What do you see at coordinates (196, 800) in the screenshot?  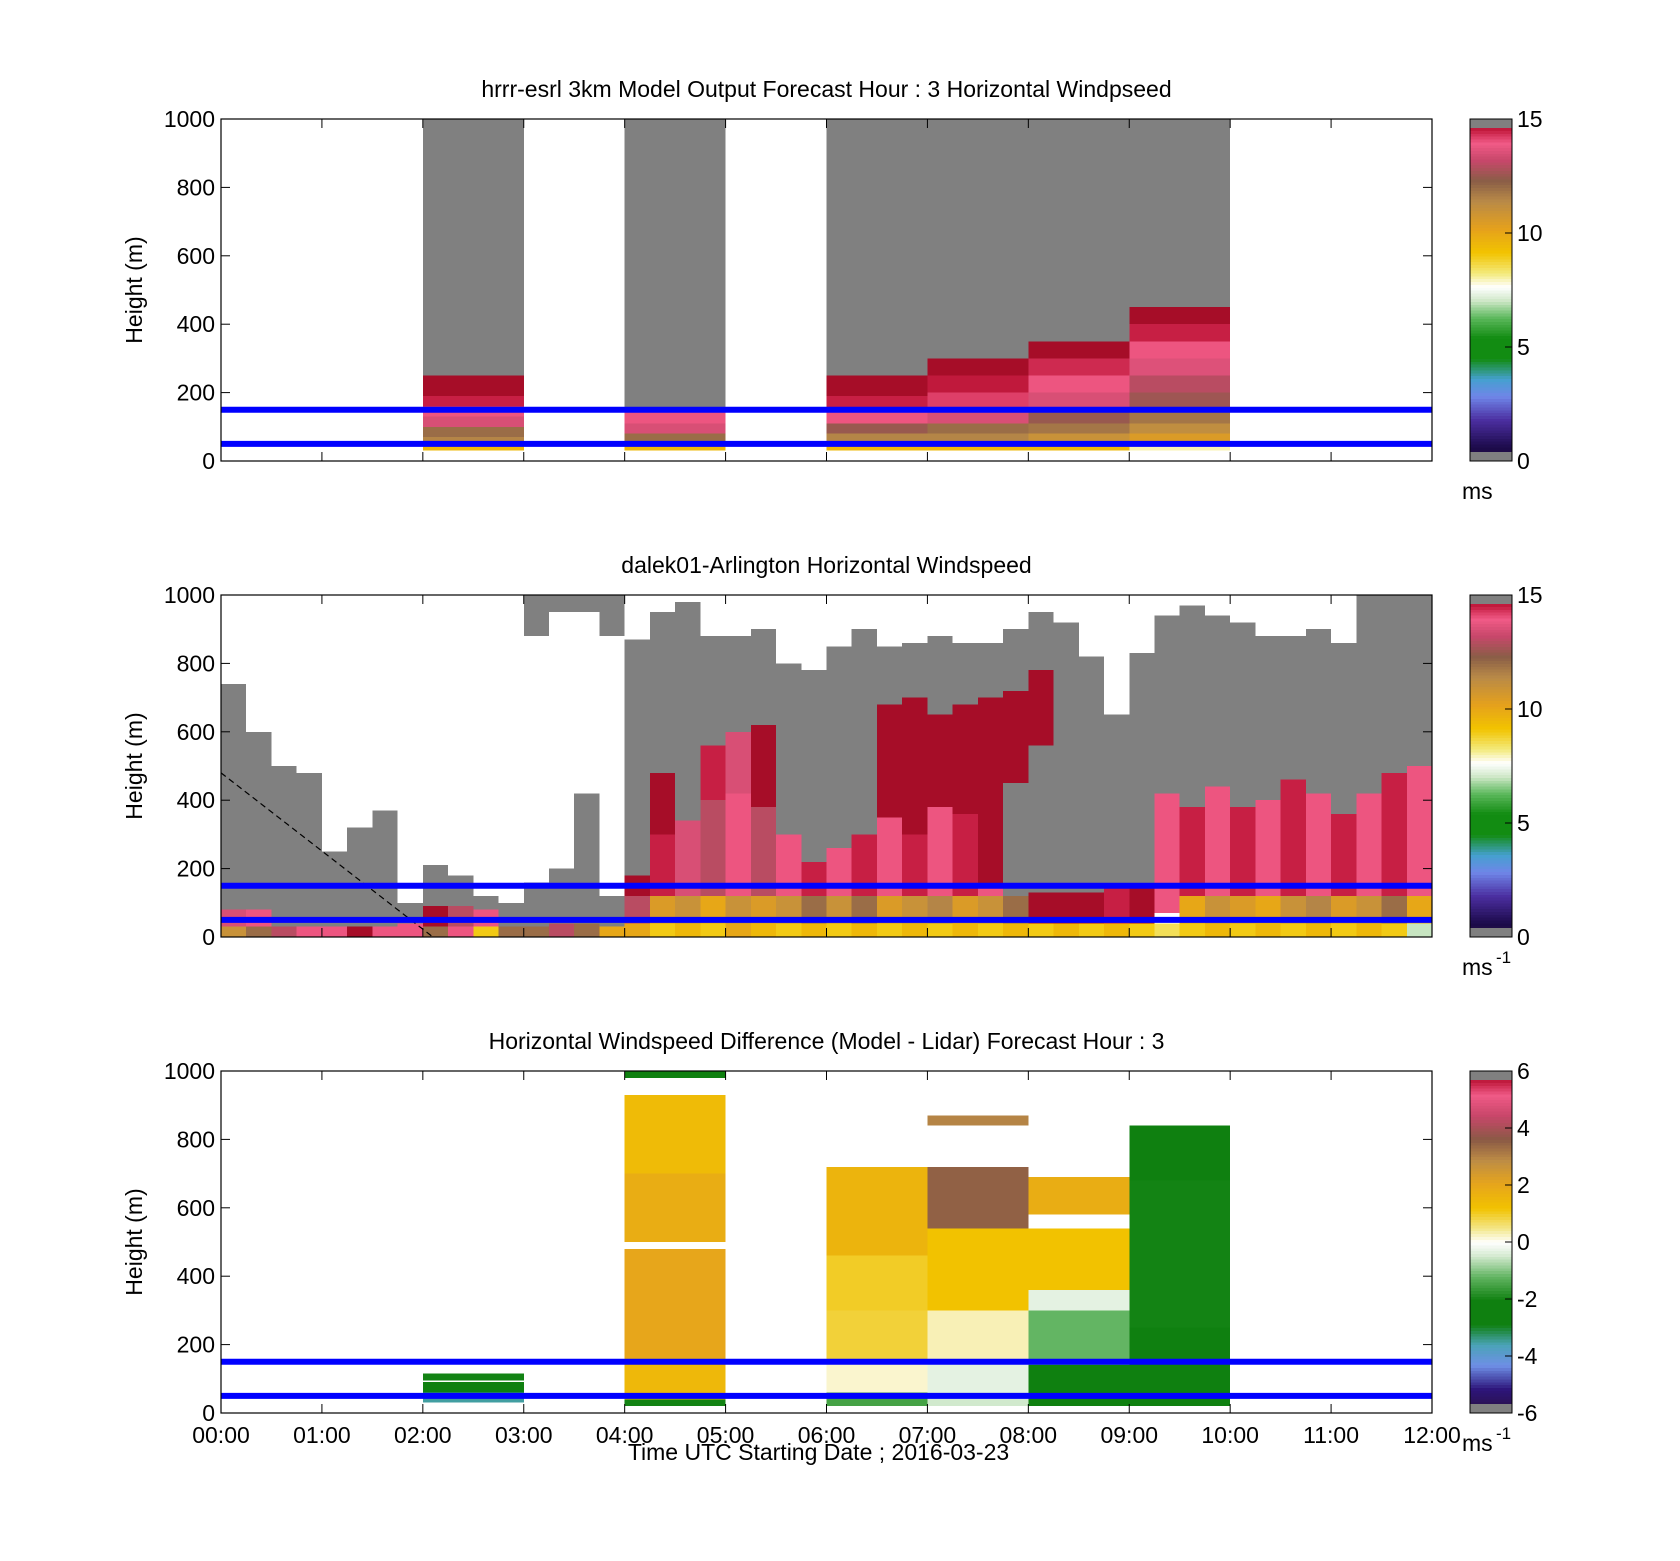 I see `y-tick-label: 400` at bounding box center [196, 800].